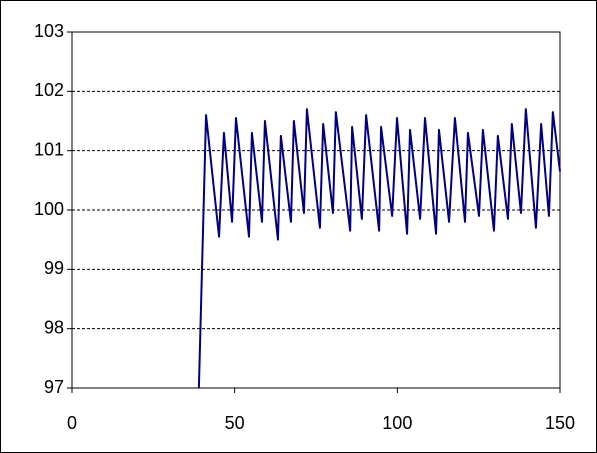 This screenshot has height=453, width=597. I want to click on y-tick-label: 101, so click(49, 149).